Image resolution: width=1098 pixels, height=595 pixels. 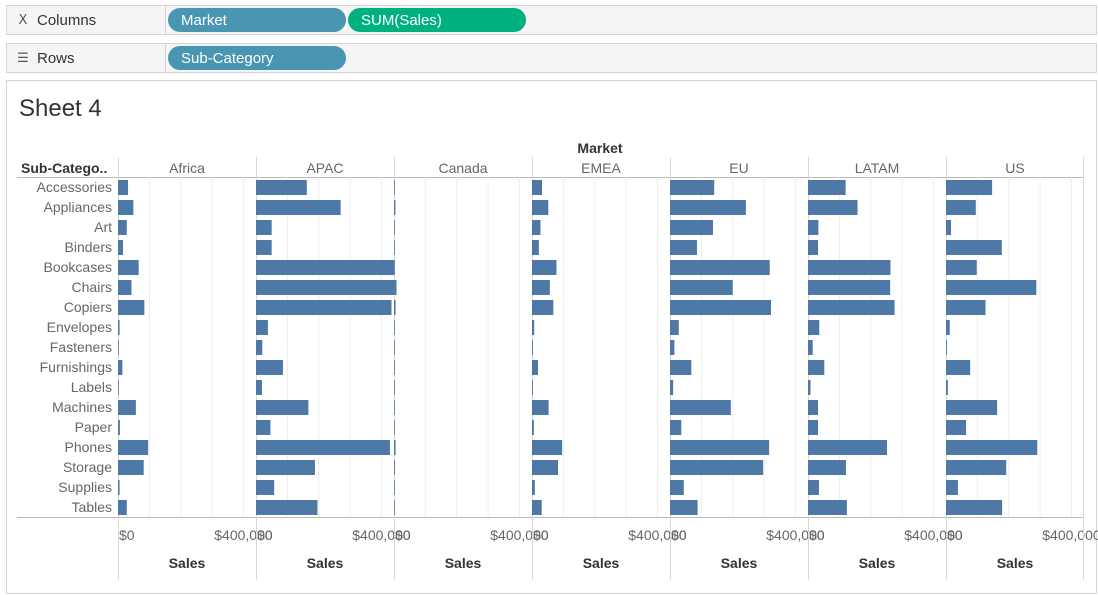 What do you see at coordinates (122, 227) in the screenshot?
I see `bar-africa-art` at bounding box center [122, 227].